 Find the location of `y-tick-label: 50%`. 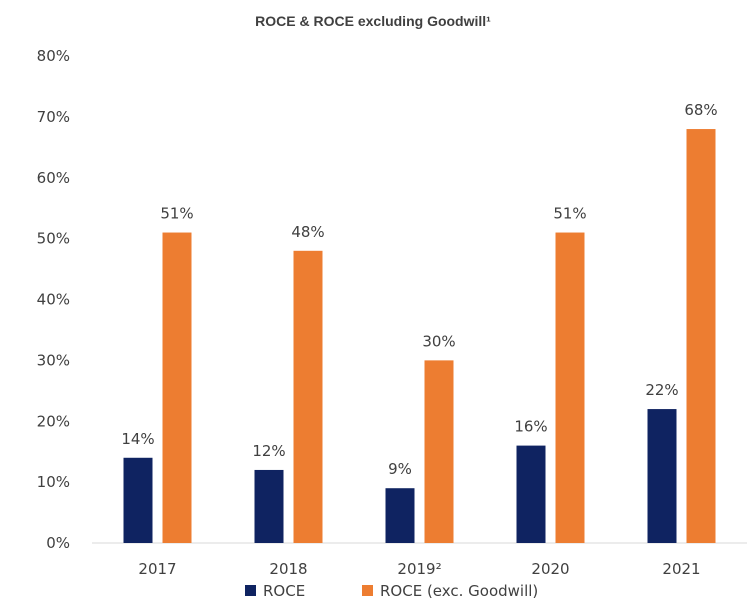

y-tick-label: 50% is located at coordinates (53, 239).